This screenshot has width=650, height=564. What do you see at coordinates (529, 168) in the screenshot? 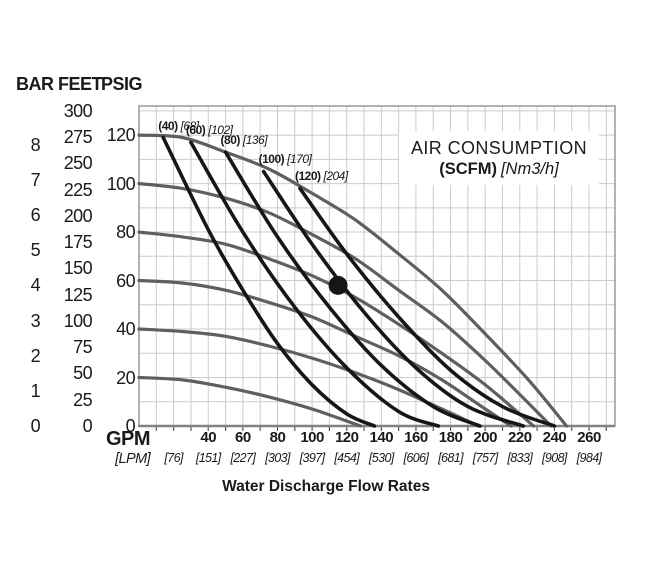
I see `chart-subtitle-nm3h: [Nm3/h]` at bounding box center [529, 168].